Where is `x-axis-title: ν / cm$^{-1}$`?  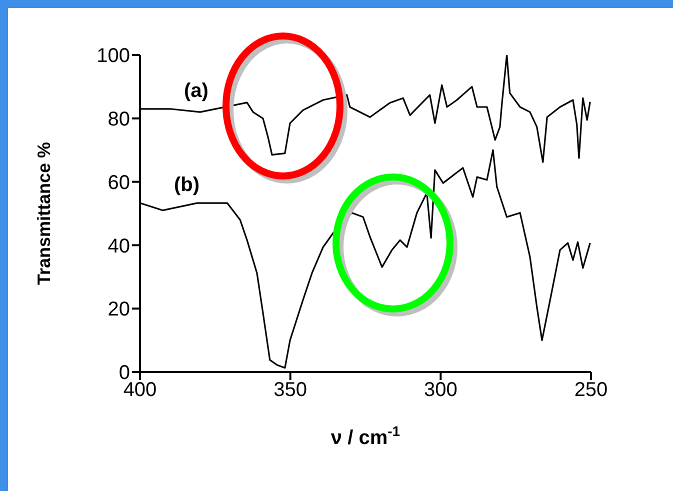
x-axis-title: ν / cm$^{-1}$ is located at coordinates (365, 436).